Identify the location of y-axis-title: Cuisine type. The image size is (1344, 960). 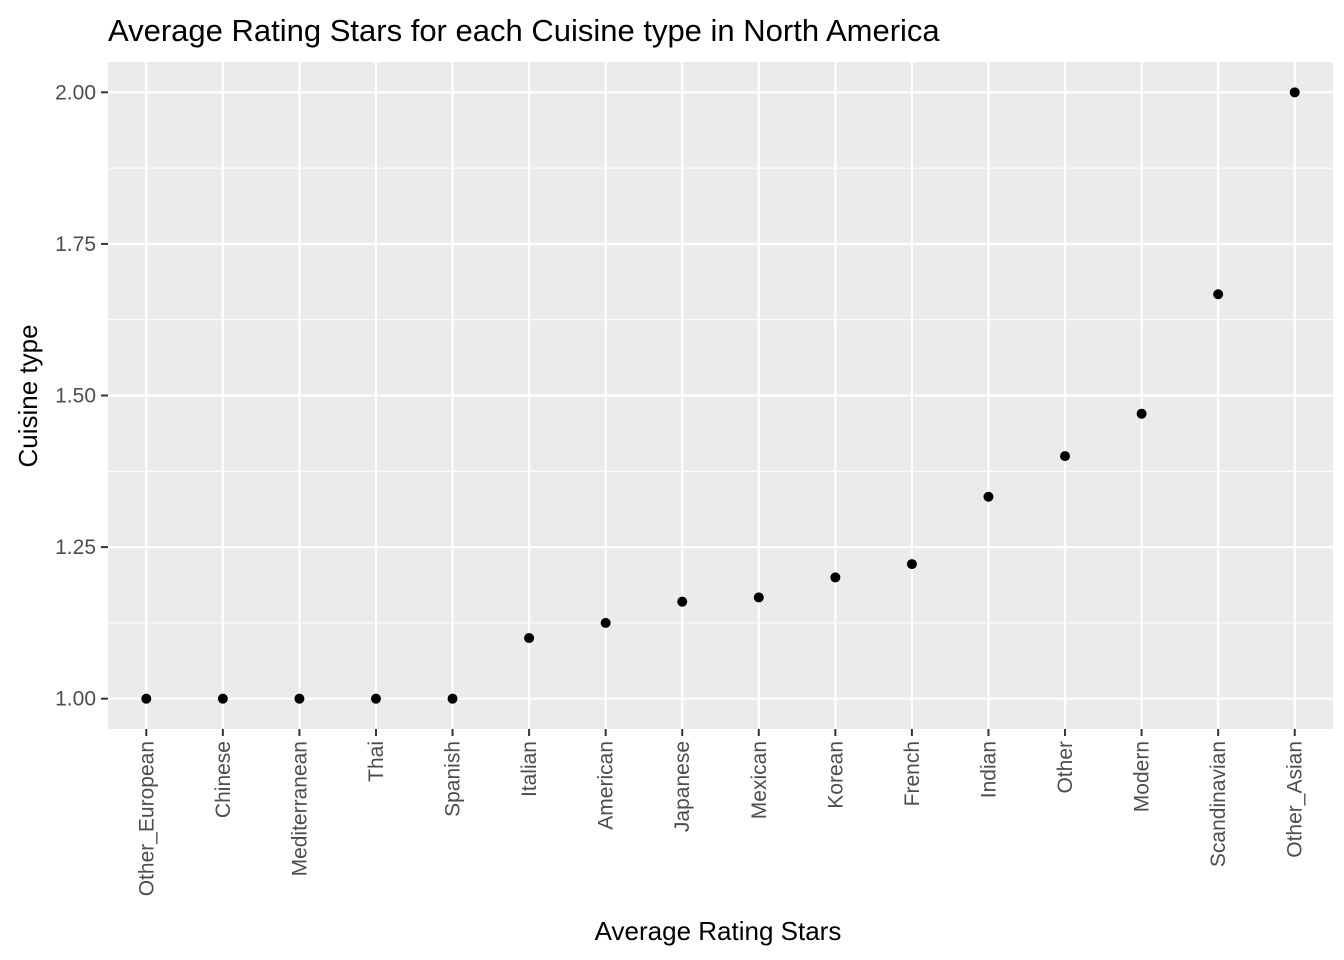
(28, 395).